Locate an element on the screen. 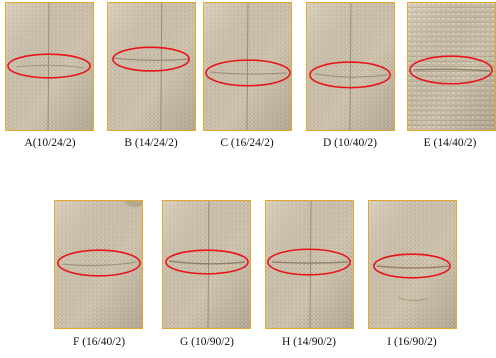 The height and width of the screenshot is (358, 496). fabric-sample-h is located at coordinates (309, 264).